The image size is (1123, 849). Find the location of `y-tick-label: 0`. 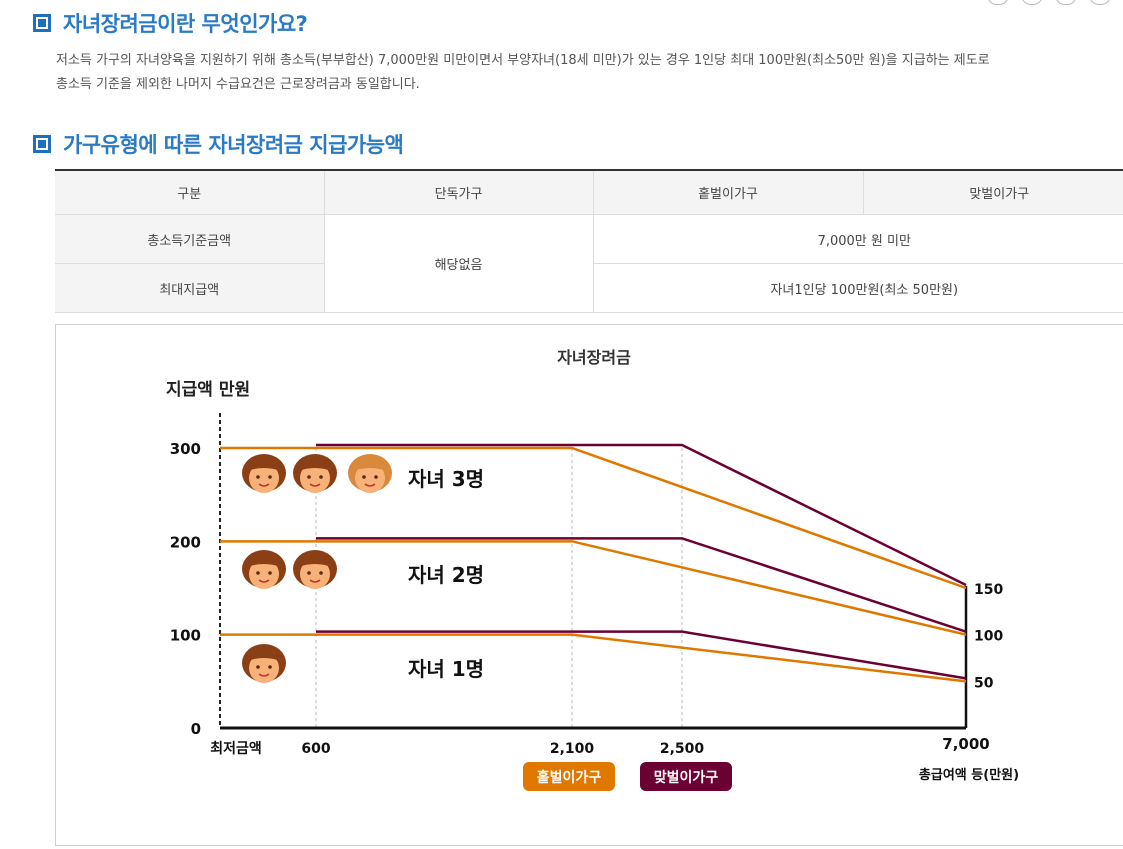

y-tick-label: 0 is located at coordinates (196, 729).